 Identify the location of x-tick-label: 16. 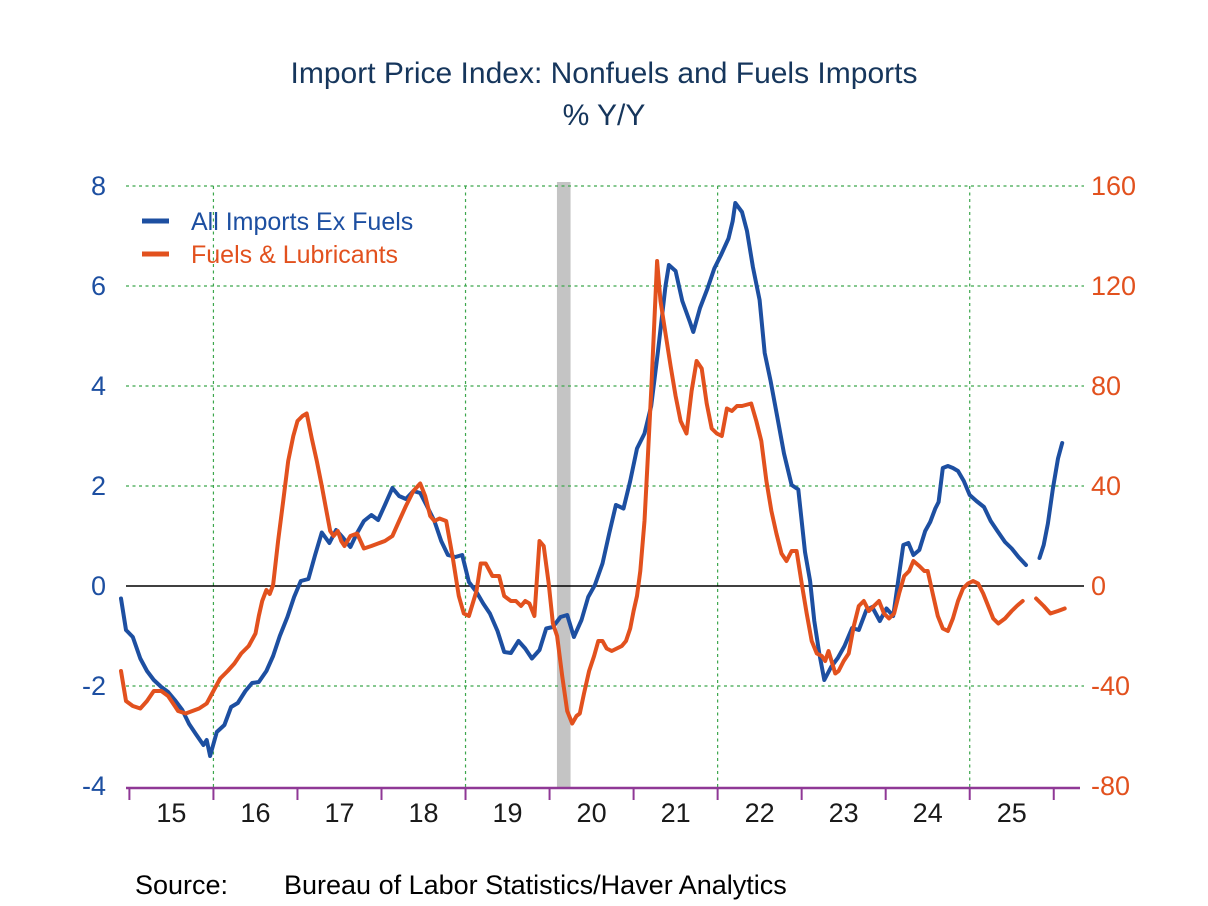
(255, 813).